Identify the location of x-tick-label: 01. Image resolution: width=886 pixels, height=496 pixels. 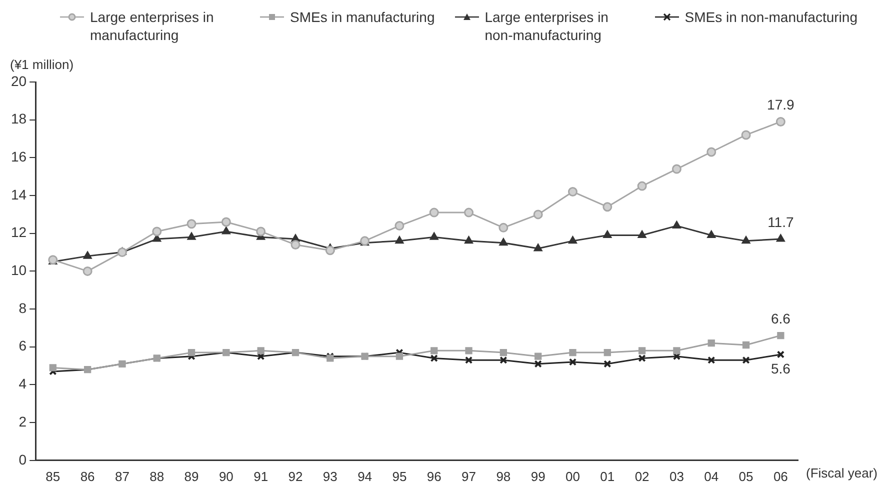
(607, 476).